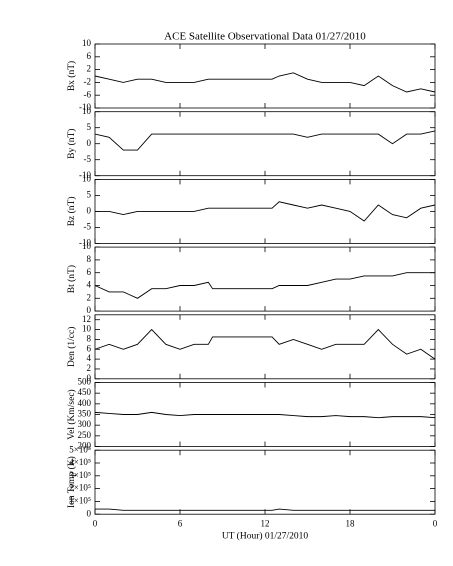 This screenshot has height=566, width=453. Describe the element at coordinates (80, 488) in the screenshot. I see `y-tick-label: 2×10⁵` at that location.